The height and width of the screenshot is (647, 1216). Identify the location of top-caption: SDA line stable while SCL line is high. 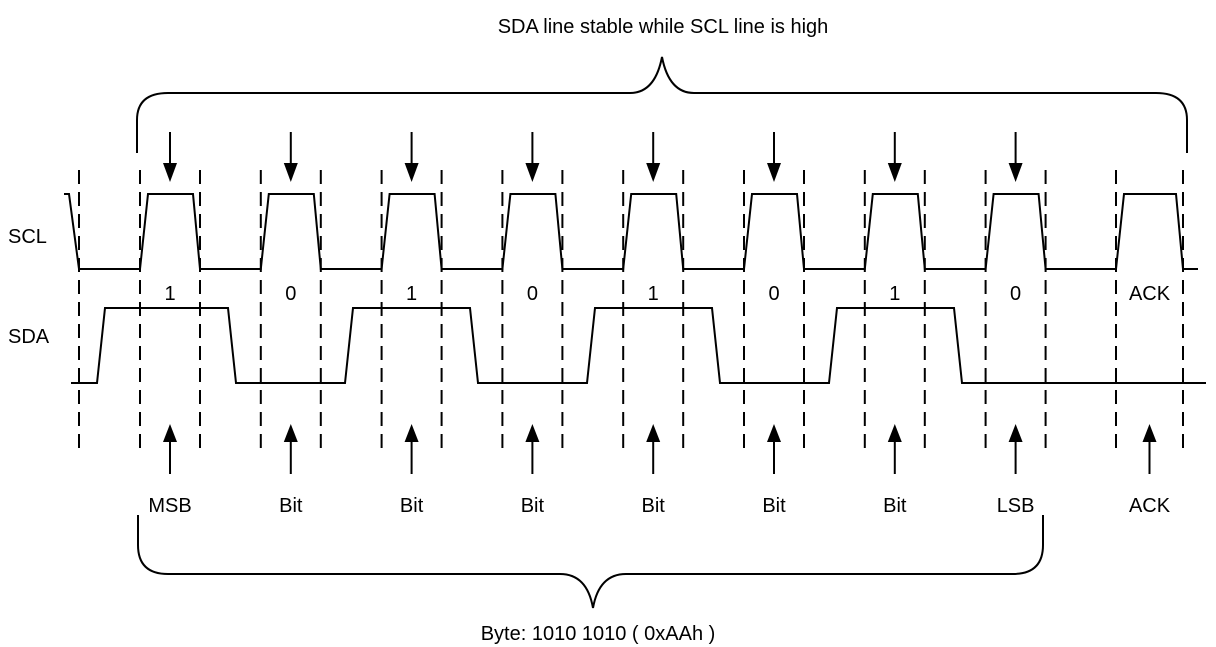
(663, 27).